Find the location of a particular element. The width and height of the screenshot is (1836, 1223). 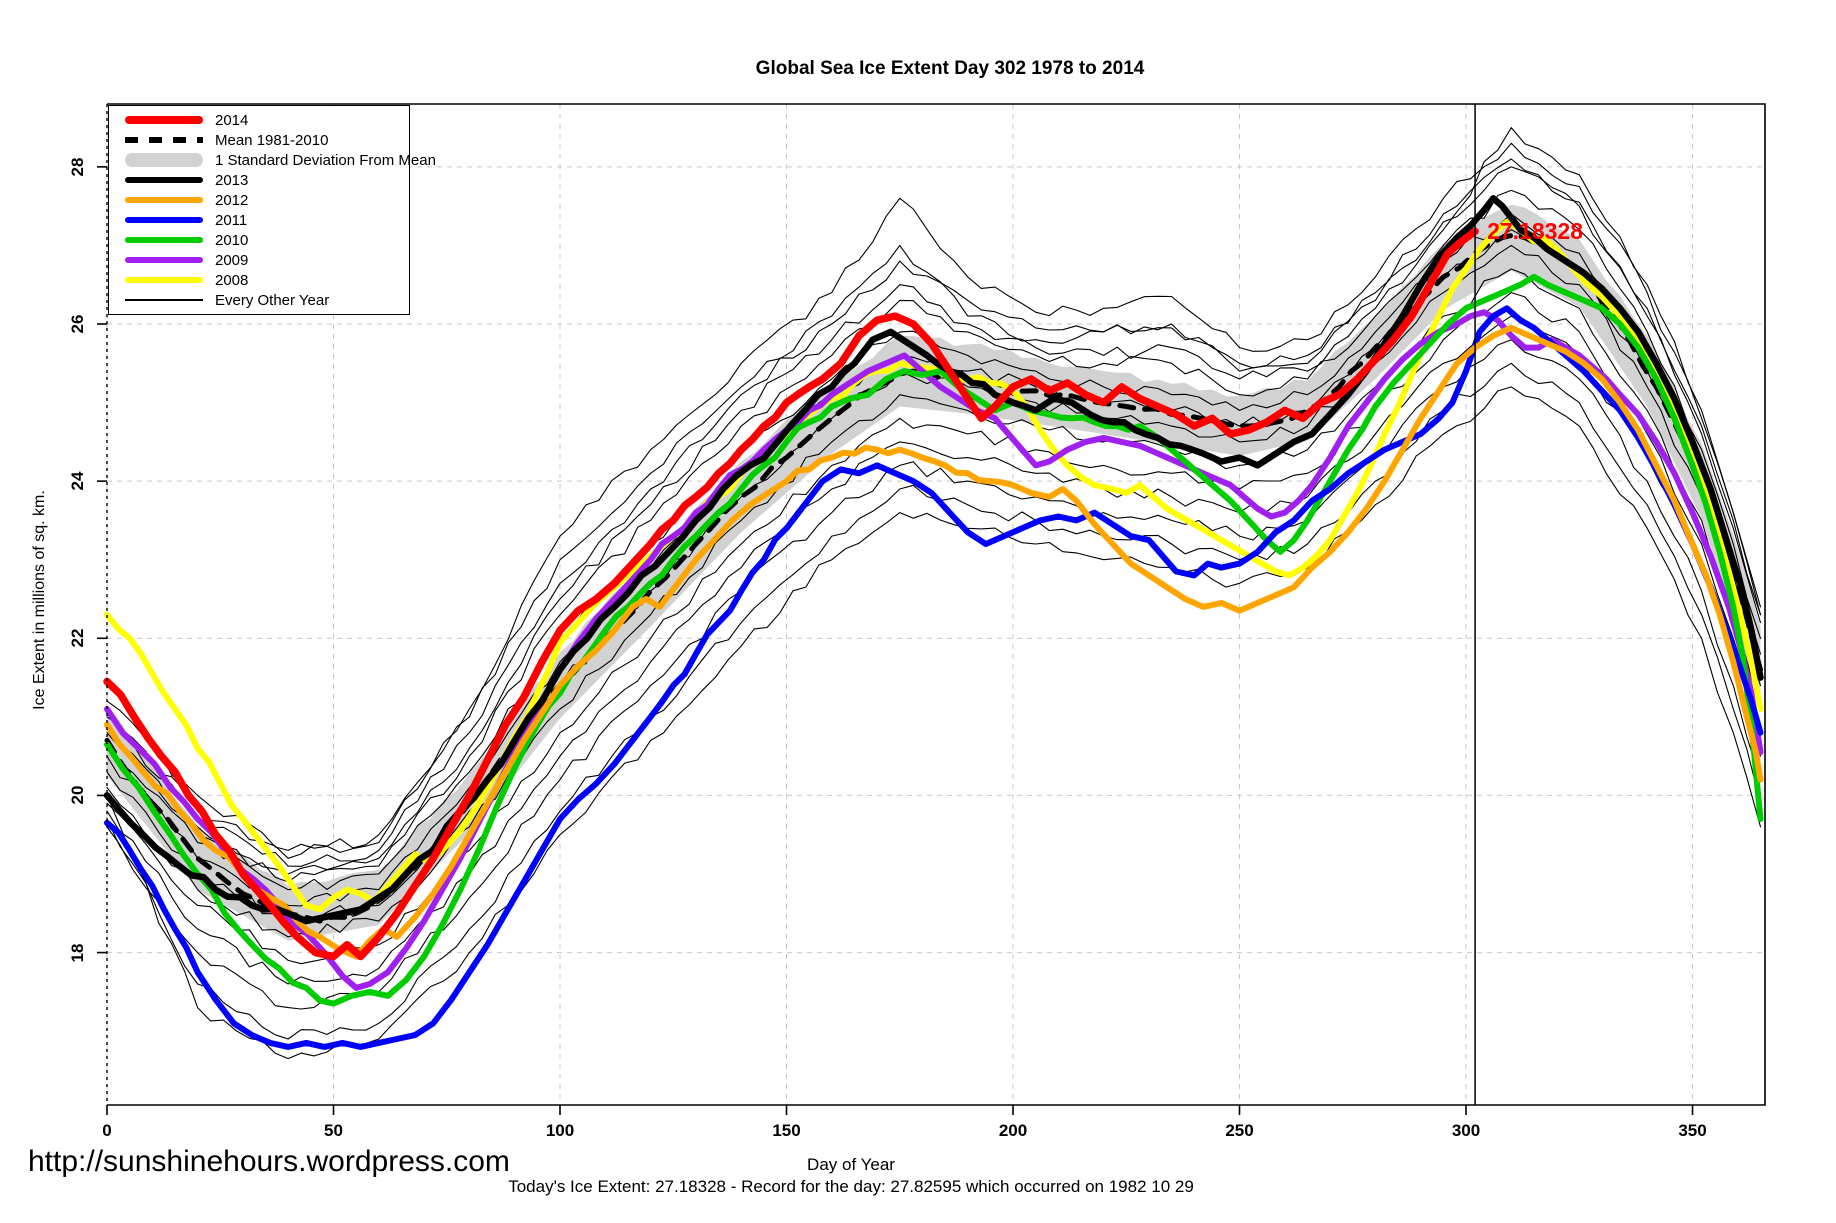

legend-label: 2010 is located at coordinates (232, 240).